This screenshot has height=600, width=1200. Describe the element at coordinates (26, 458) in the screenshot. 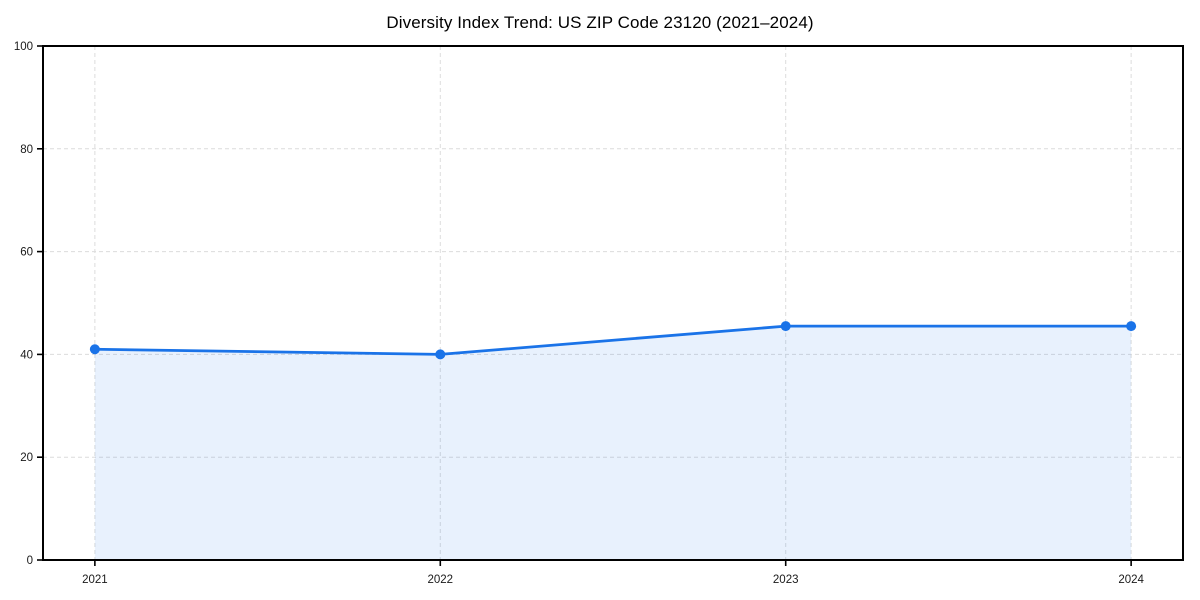

I see `y-tick-label: 20` at that location.